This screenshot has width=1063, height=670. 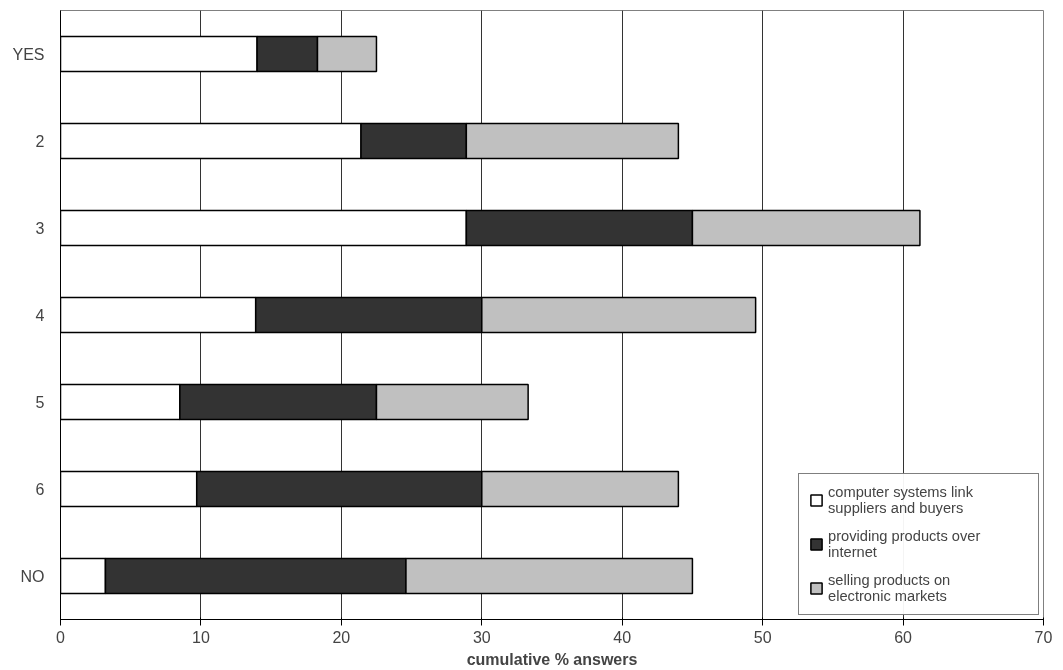 What do you see at coordinates (40, 228) in the screenshot?
I see `y-tick-label: 3` at bounding box center [40, 228].